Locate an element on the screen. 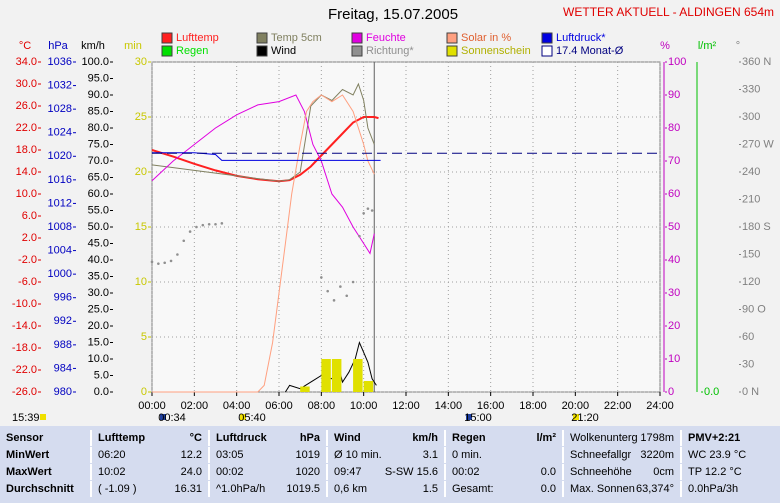 This screenshot has height=503, width=780. table-cell: Gesamt: 0.0 is located at coordinates (503, 489).